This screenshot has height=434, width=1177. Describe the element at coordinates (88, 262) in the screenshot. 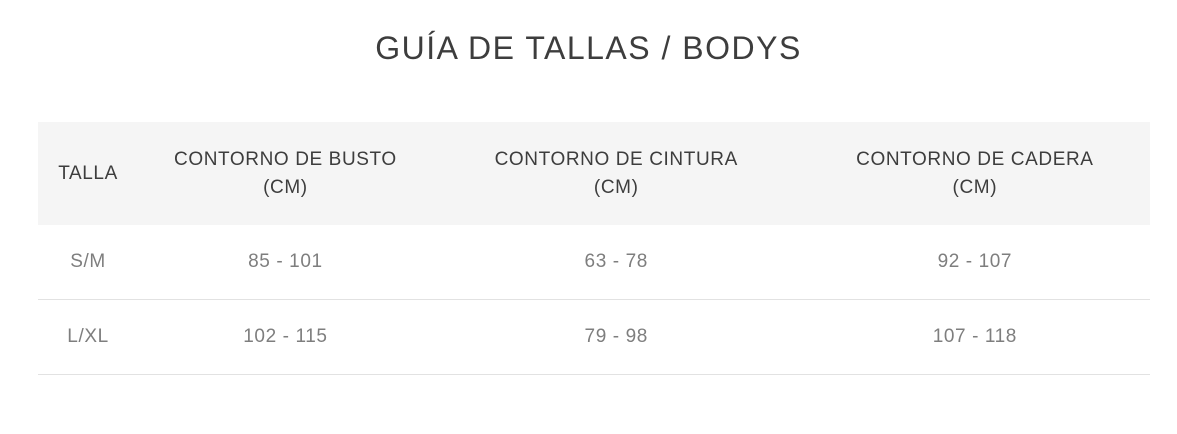

I see `cell-talla: S/M` at that location.